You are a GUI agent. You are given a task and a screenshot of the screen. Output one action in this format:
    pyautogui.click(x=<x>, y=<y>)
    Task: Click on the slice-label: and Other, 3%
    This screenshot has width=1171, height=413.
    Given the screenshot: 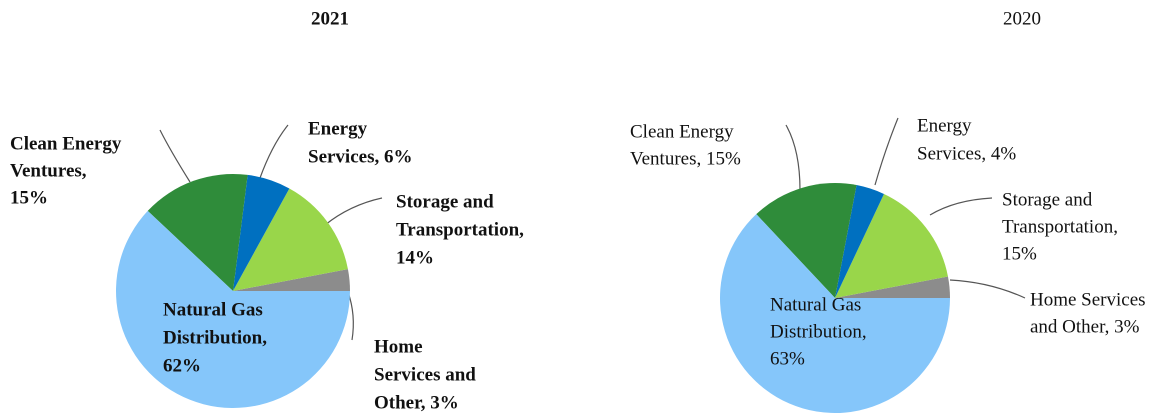 What is the action you would take?
    pyautogui.click(x=1085, y=326)
    